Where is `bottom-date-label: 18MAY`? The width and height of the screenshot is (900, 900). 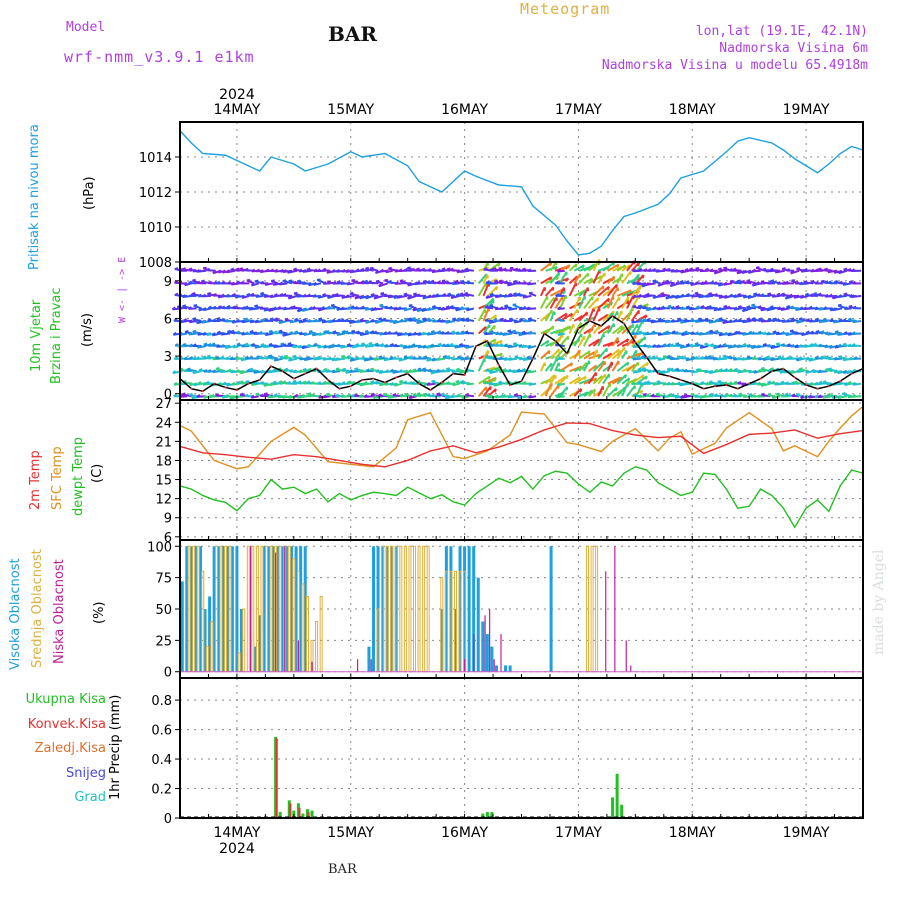
bottom-date-label: 18MAY is located at coordinates (692, 833).